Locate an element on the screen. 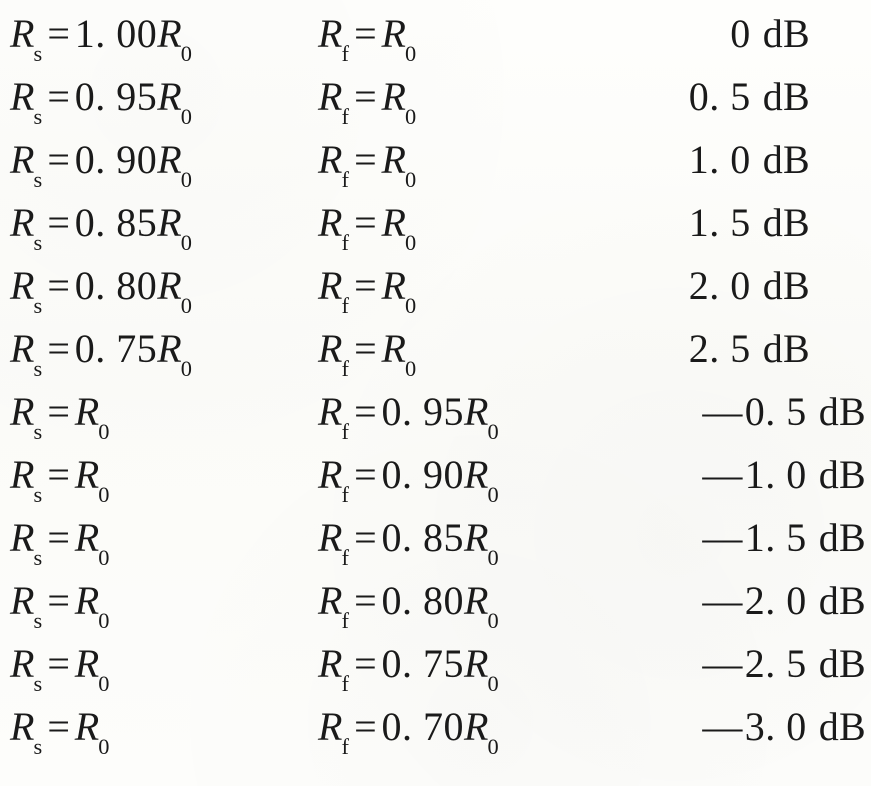  gain-value-cell: 0 dB is located at coordinates (645, 33).